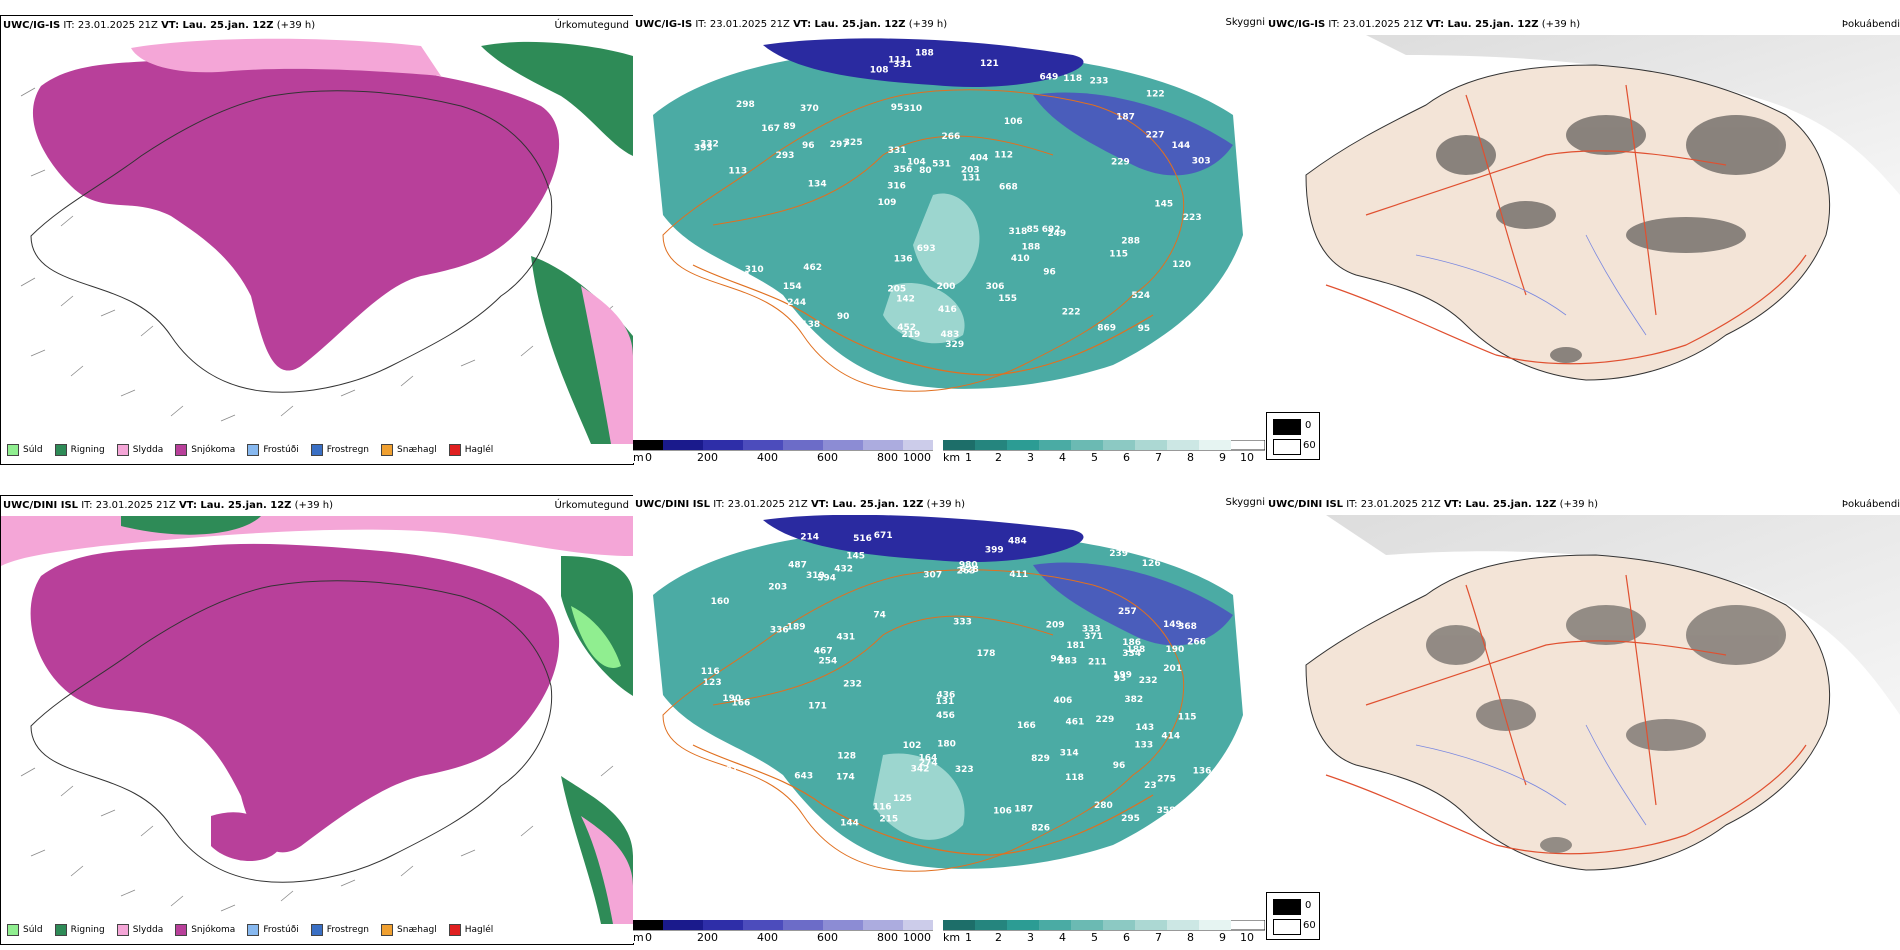 The height and width of the screenshot is (950, 1900). Describe the element at coordinates (810, 325) in the screenshot. I see `cloud-base-label: 138` at that location.